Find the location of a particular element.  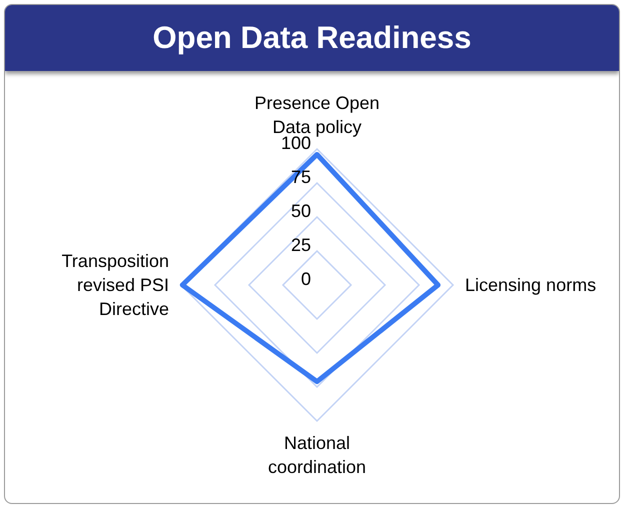

spoke-label: National coordination is located at coordinates (317, 455).